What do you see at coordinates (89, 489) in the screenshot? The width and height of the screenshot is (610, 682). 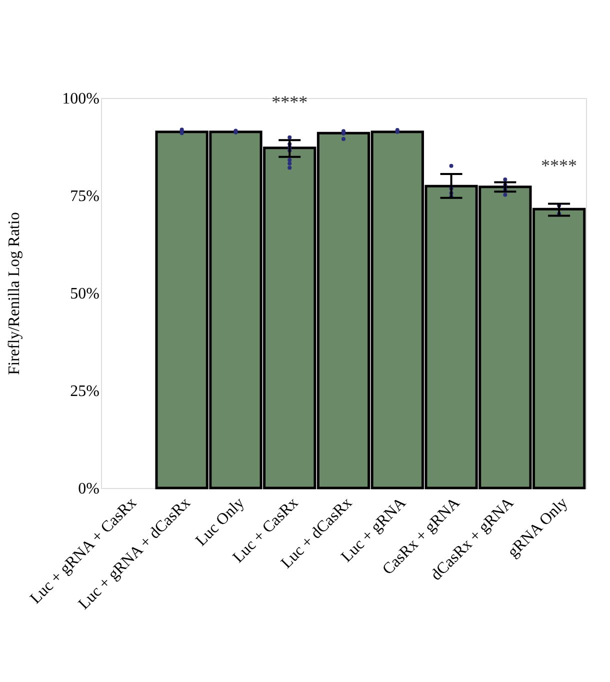 I see `y-tick-label: 0%` at bounding box center [89, 489].